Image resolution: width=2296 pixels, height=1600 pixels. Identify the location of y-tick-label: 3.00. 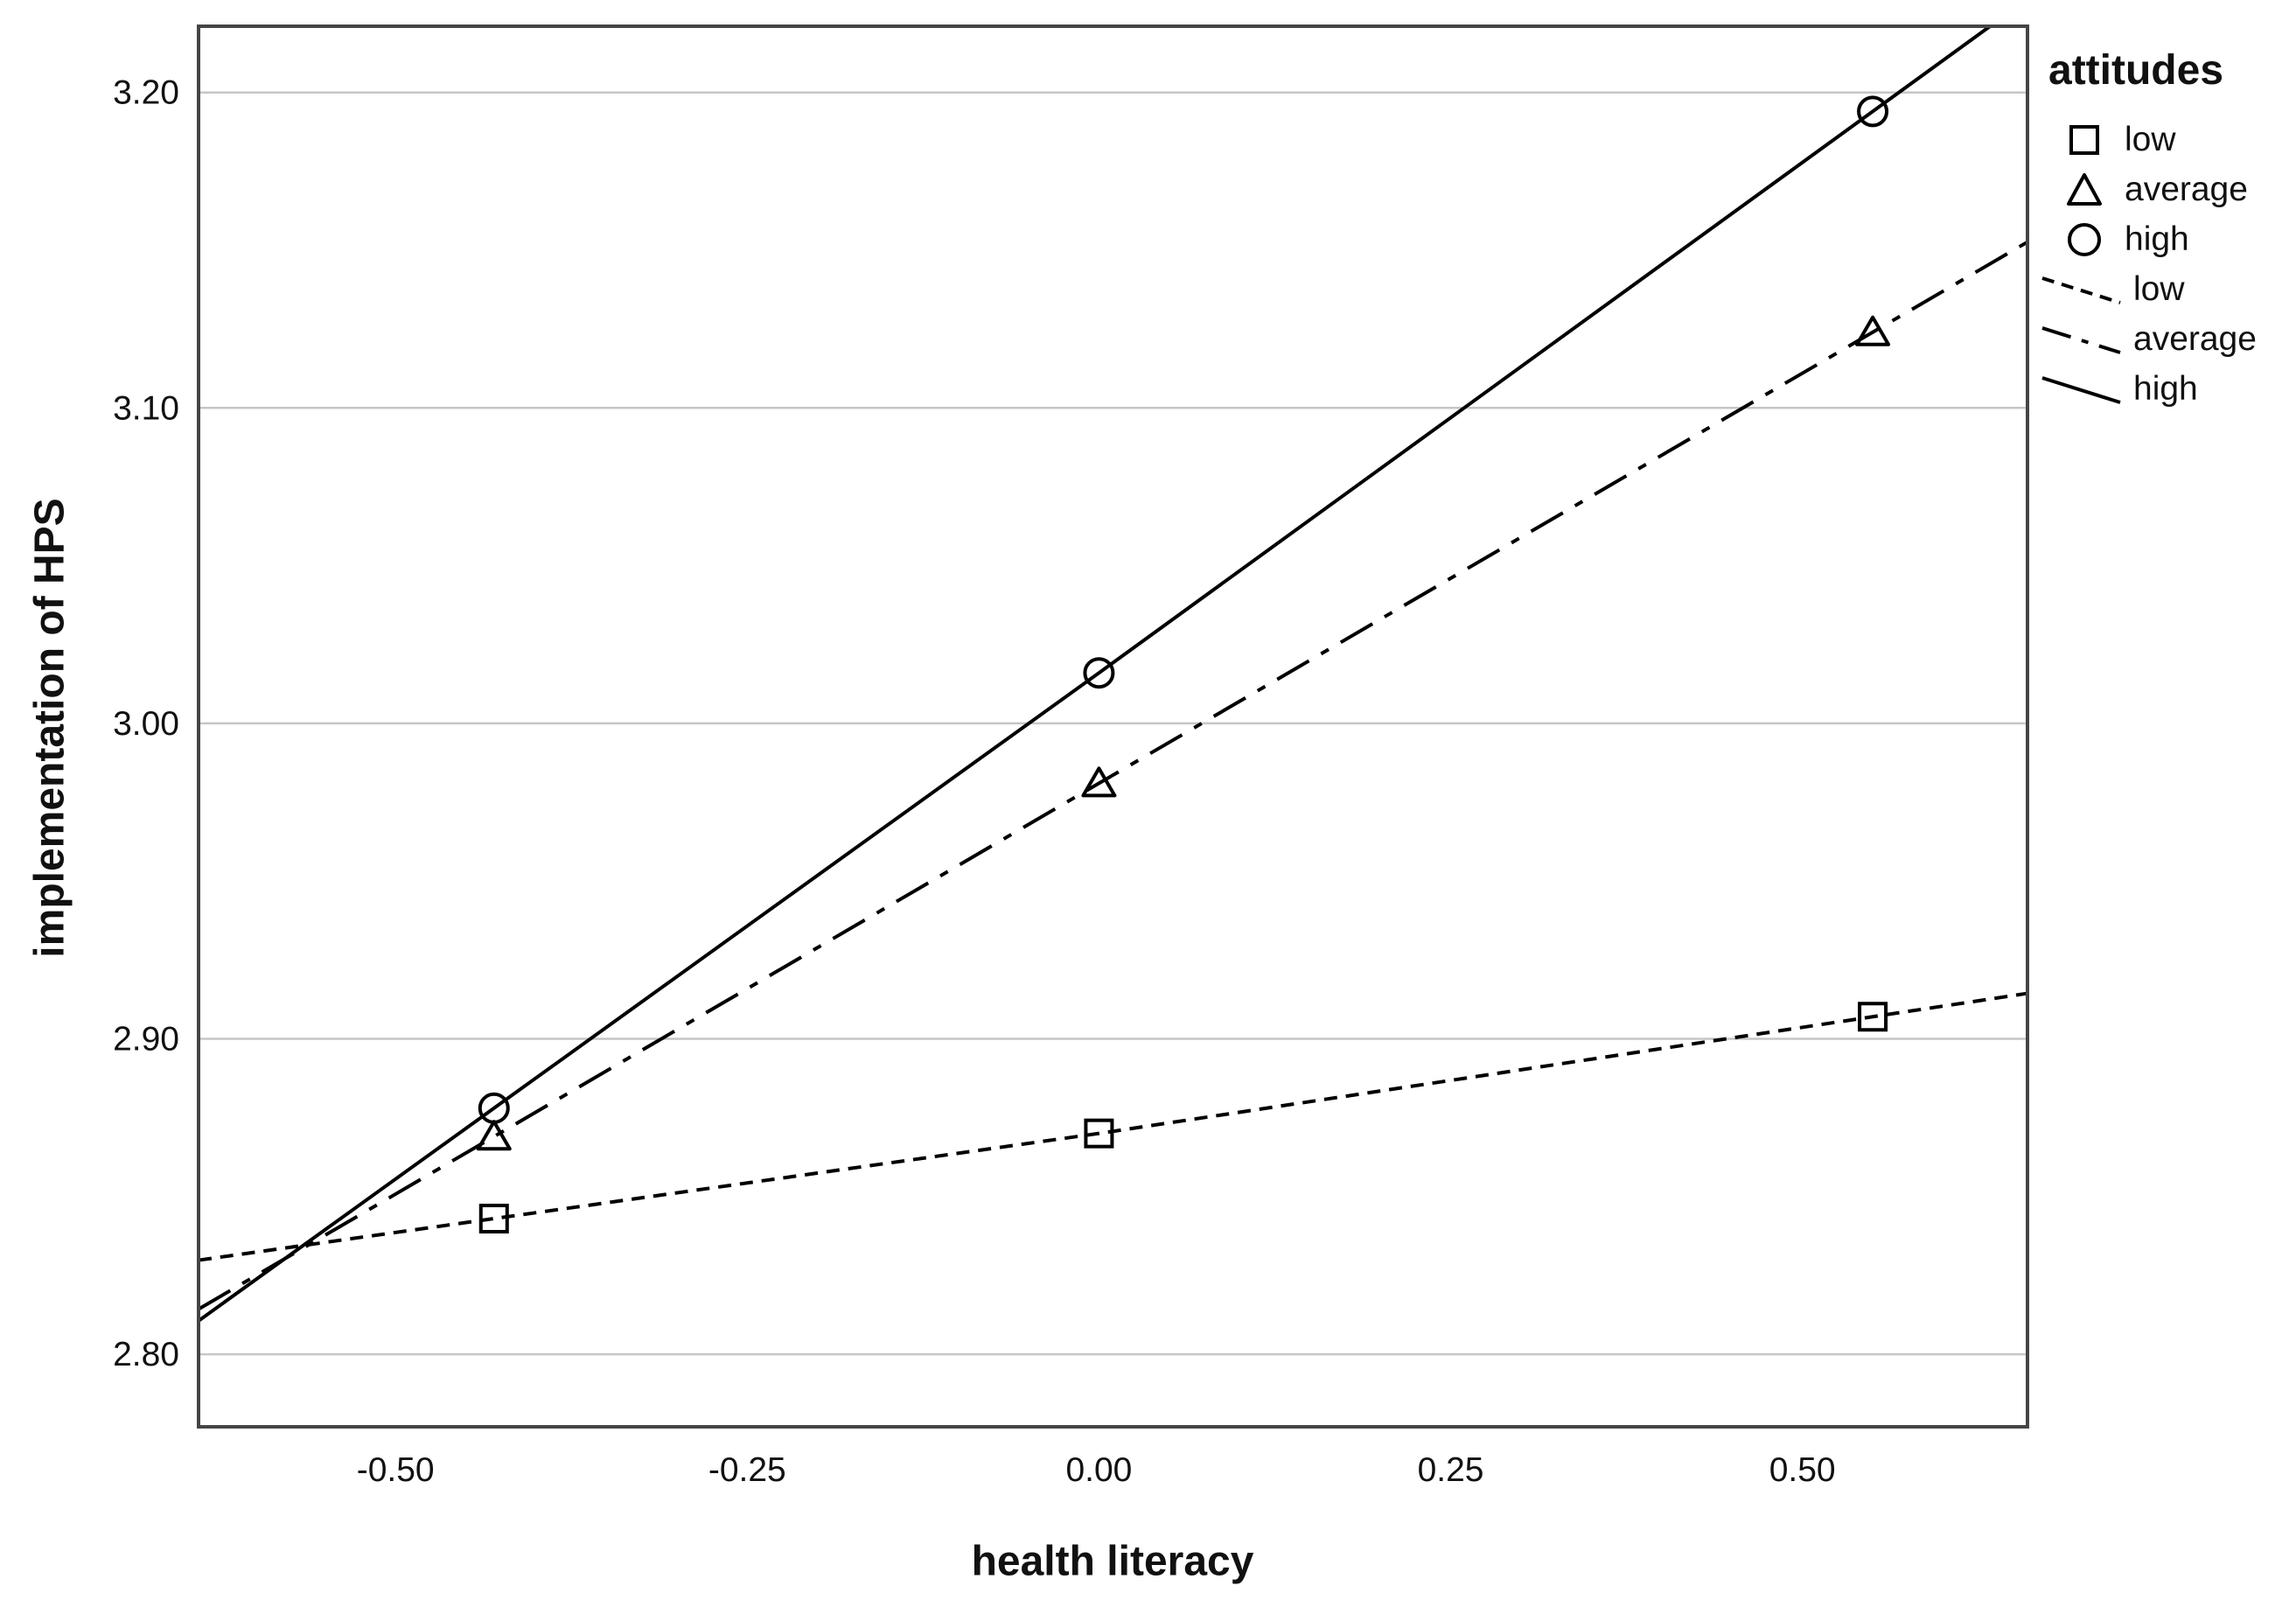
(146, 724).